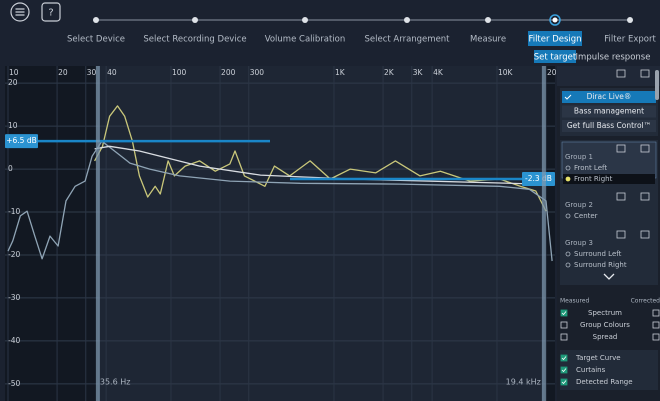  I want to click on target-label: -2.3 dB, so click(538, 178).